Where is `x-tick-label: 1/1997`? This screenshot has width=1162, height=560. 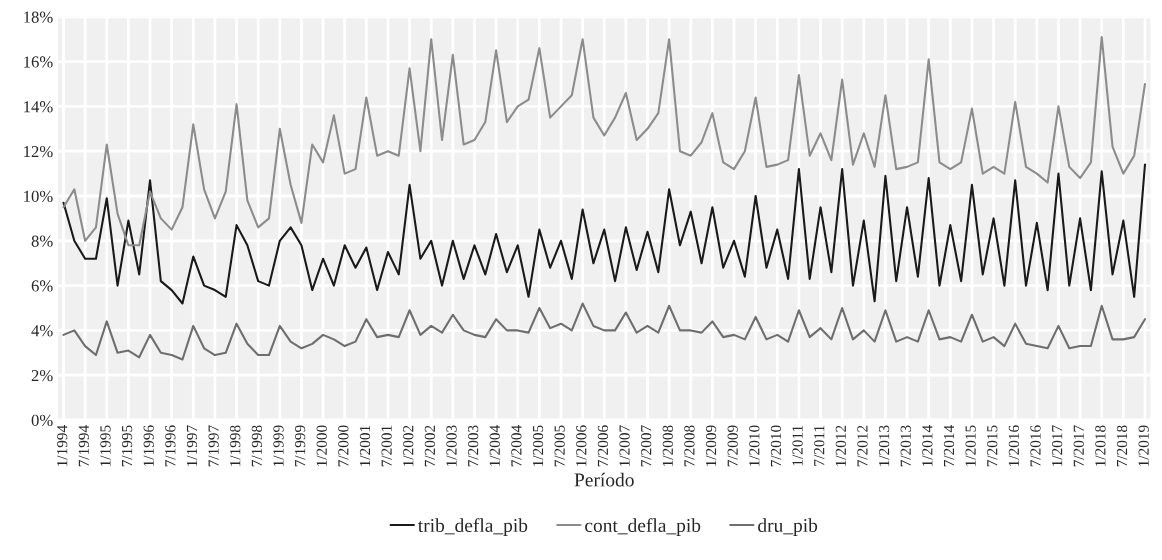
x-tick-label: 1/1997 is located at coordinates (192, 445).